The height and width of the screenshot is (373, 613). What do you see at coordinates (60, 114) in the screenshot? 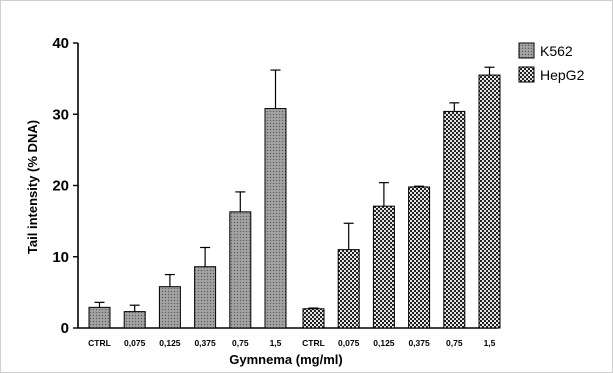
I see `y-tick-label: 30` at bounding box center [60, 114].